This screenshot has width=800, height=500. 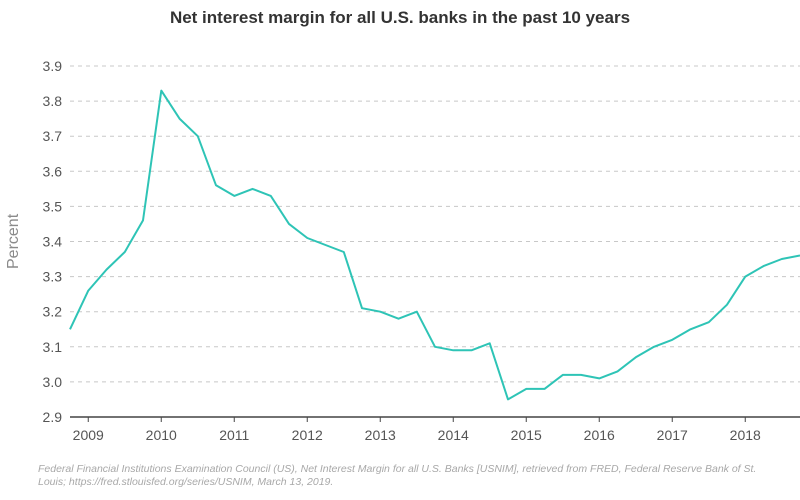 I want to click on y-tick-label: 3.3, so click(x=53, y=277).